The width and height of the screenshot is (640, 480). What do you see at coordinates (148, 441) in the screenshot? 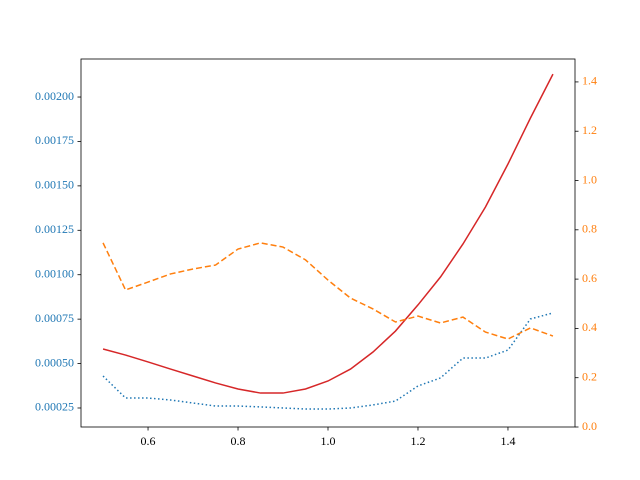
I see `x-tick-label: 0.6` at bounding box center [148, 441].